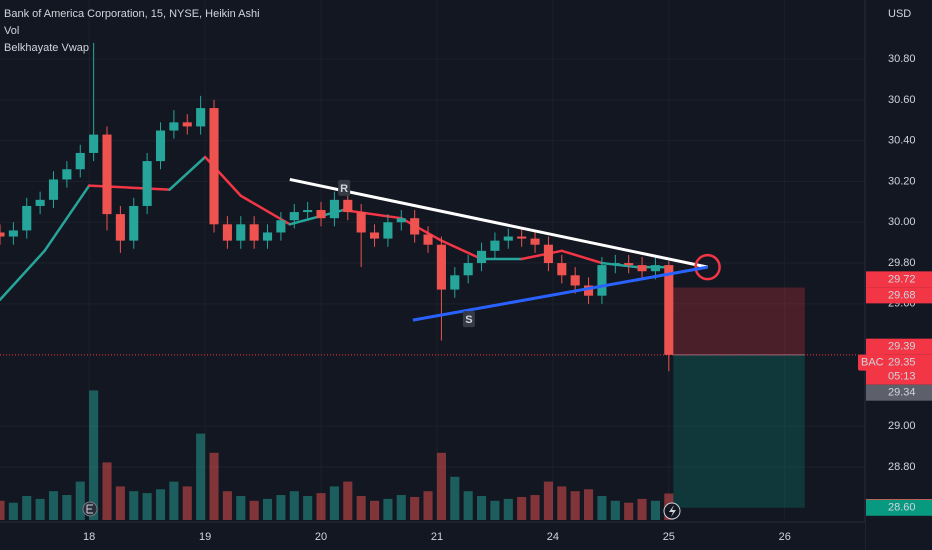  What do you see at coordinates (902, 508) in the screenshot?
I see `price-label: 28.60` at bounding box center [902, 508].